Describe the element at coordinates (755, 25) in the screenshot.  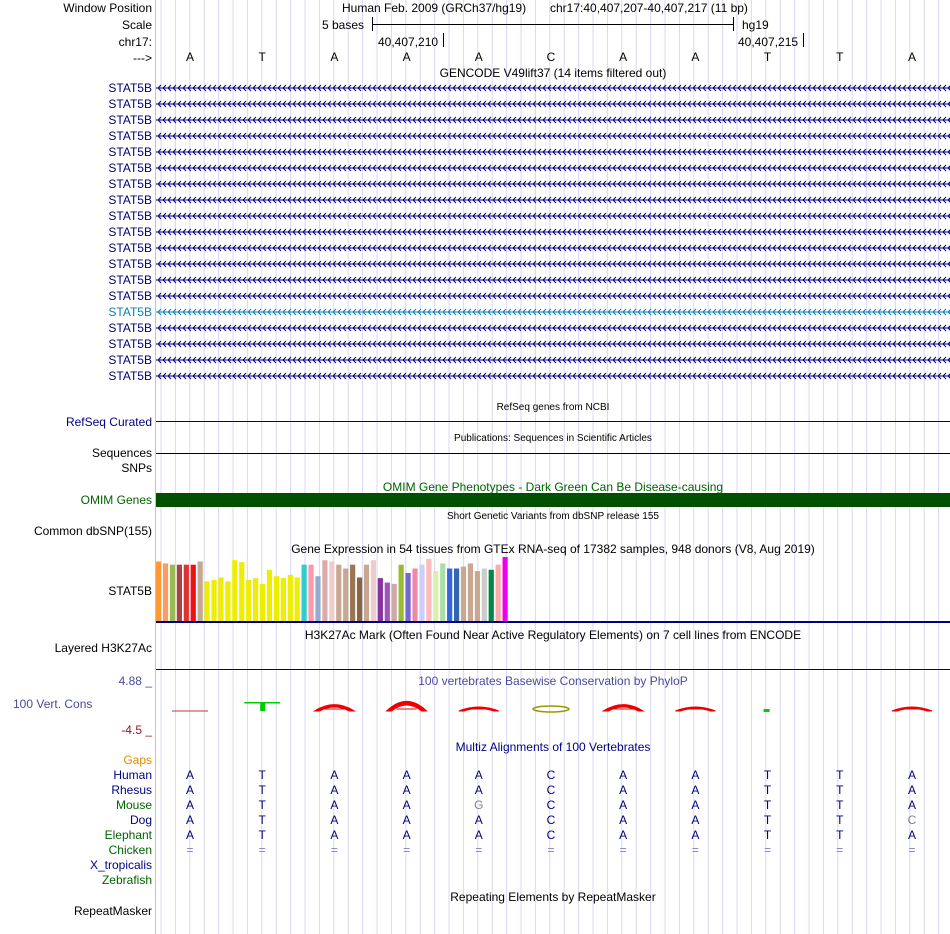
I see `db-text: hg19` at that location.